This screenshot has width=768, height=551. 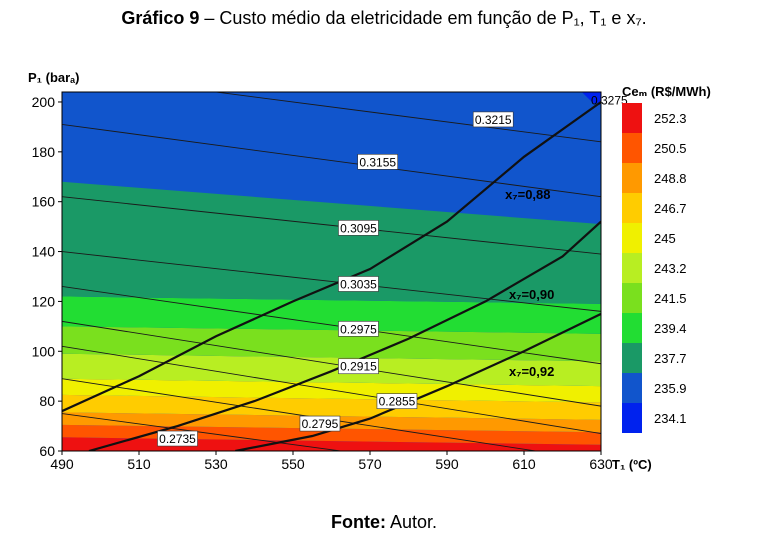 I want to click on y-tick-label: 160, so click(x=44, y=202).